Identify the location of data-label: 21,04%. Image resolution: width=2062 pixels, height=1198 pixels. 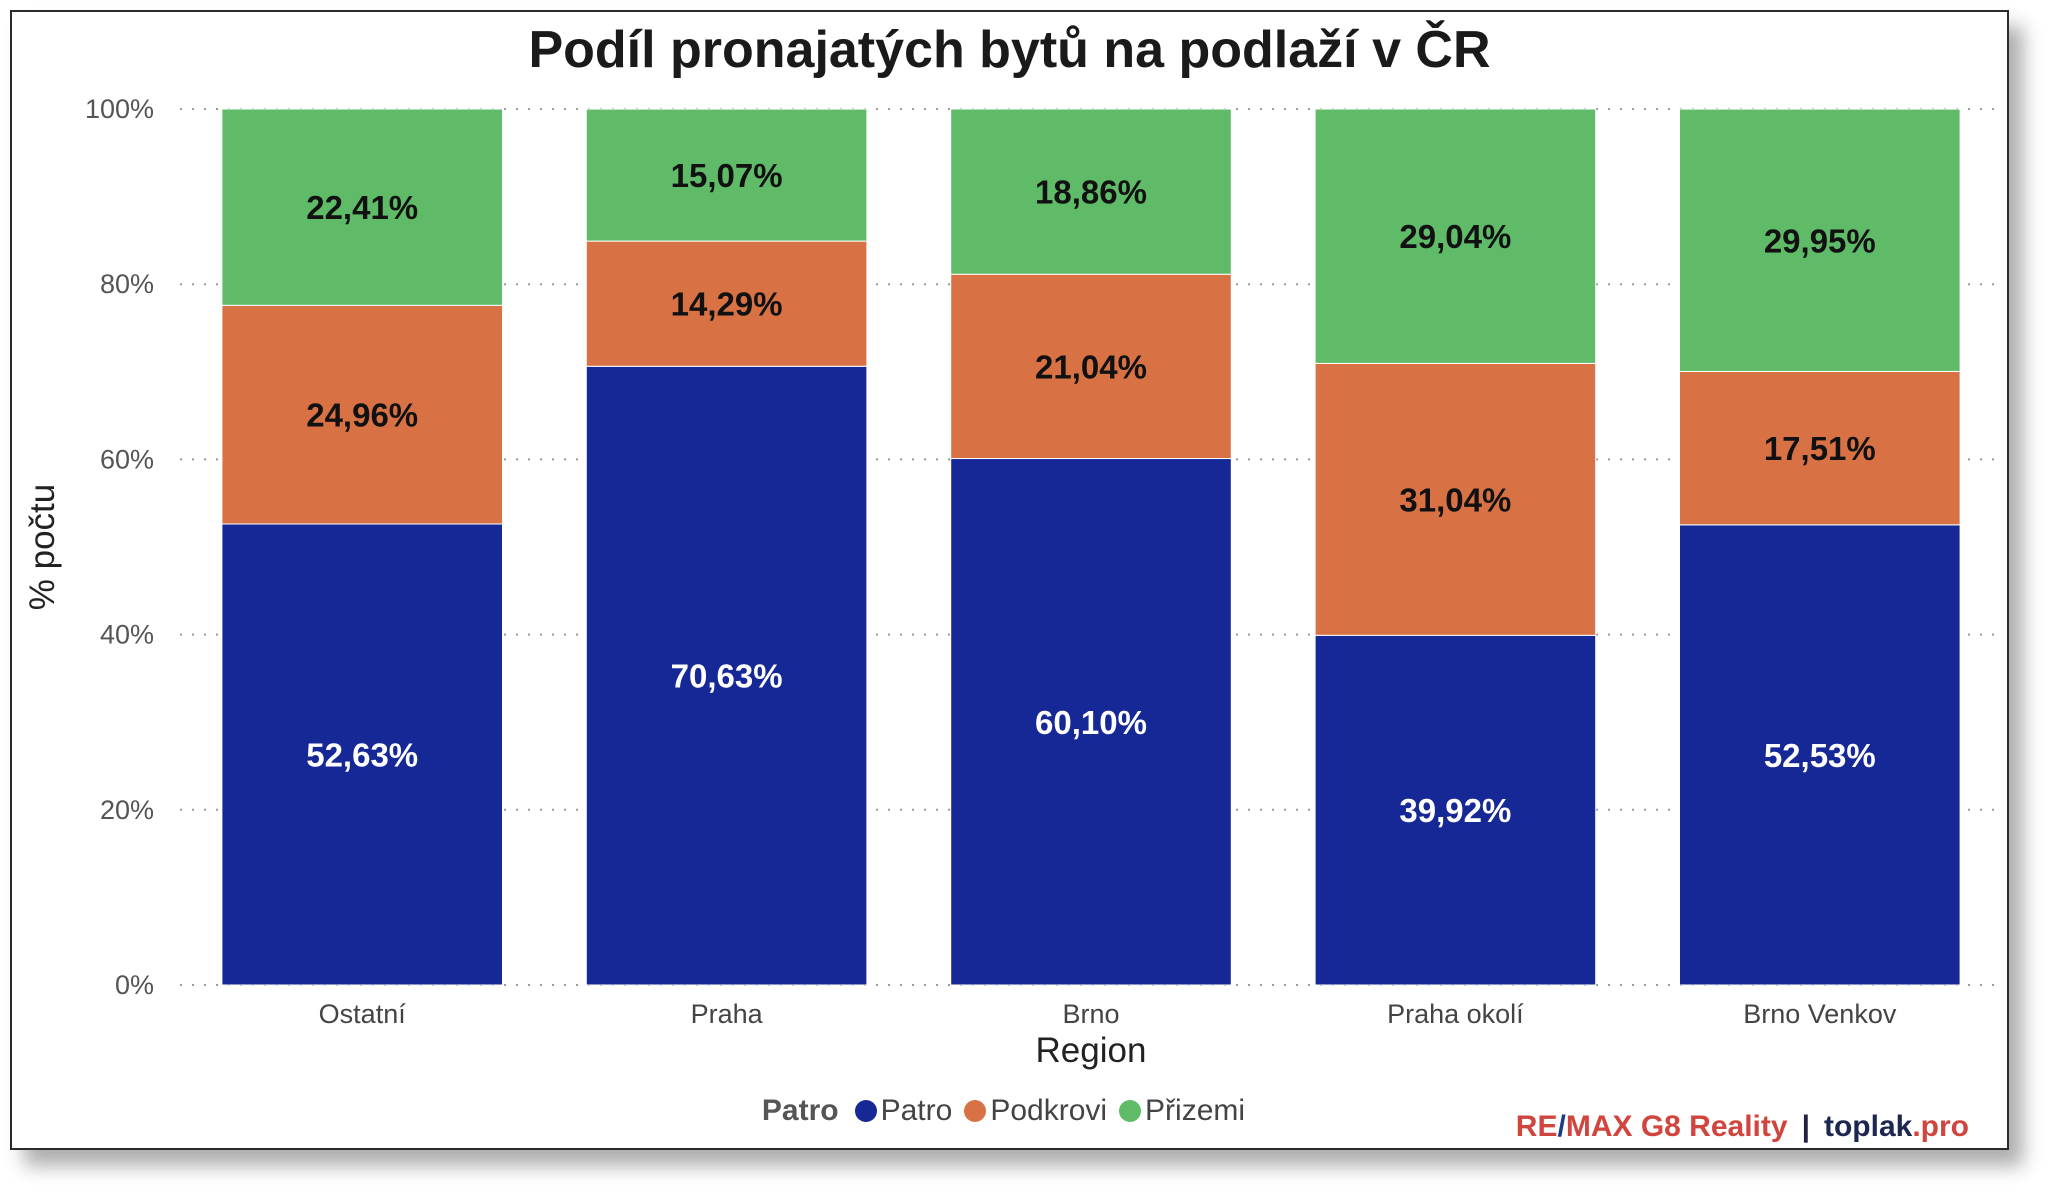
(1091, 366).